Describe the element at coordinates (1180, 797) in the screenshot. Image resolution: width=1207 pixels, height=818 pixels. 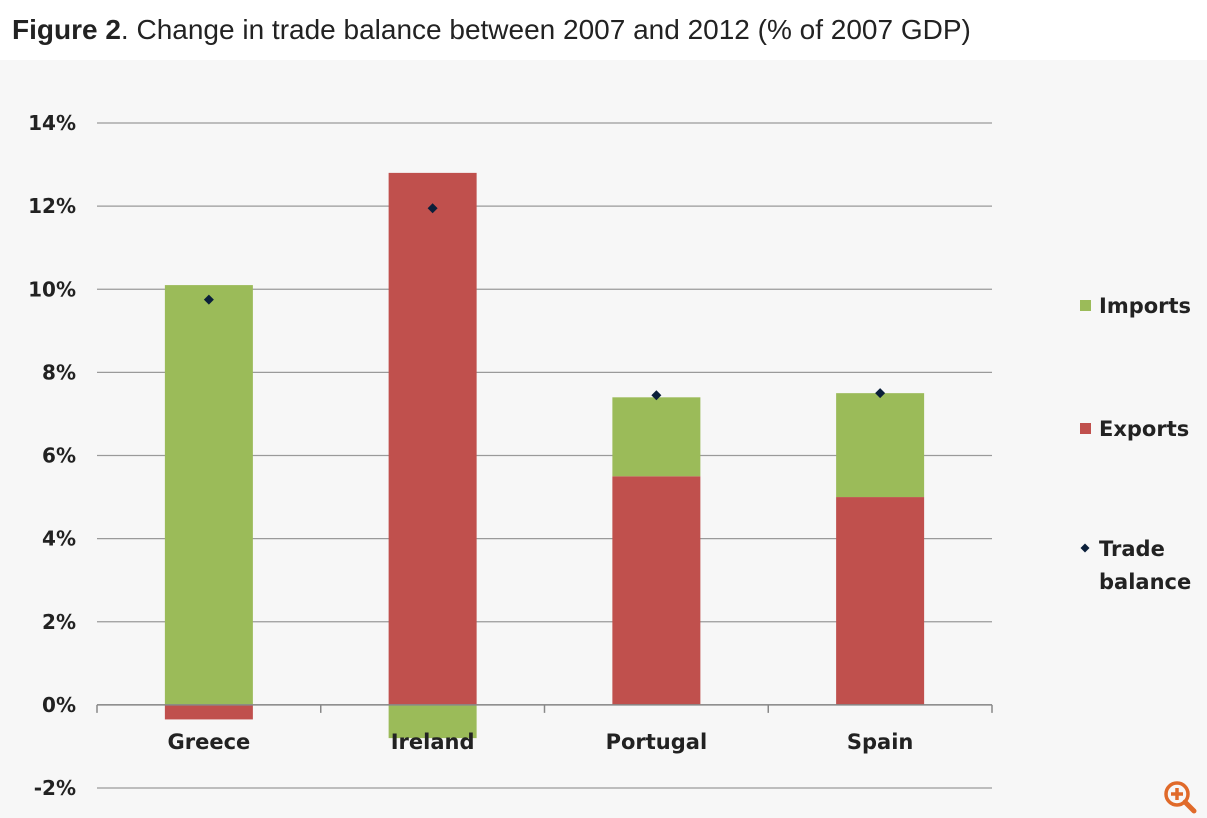
I see `zoom-in-icon` at that location.